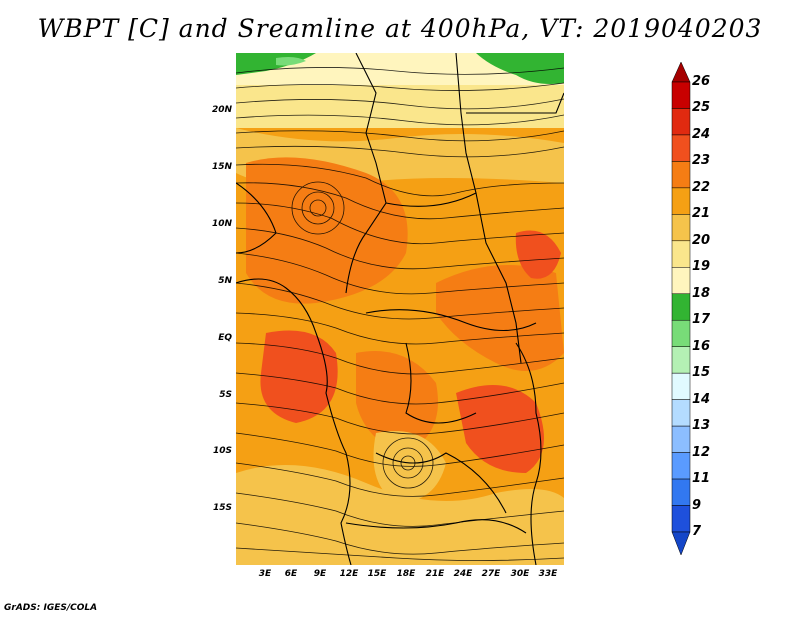  Describe the element at coordinates (400, 515) in the screenshot. I see `wbpt-cool-south` at that location.